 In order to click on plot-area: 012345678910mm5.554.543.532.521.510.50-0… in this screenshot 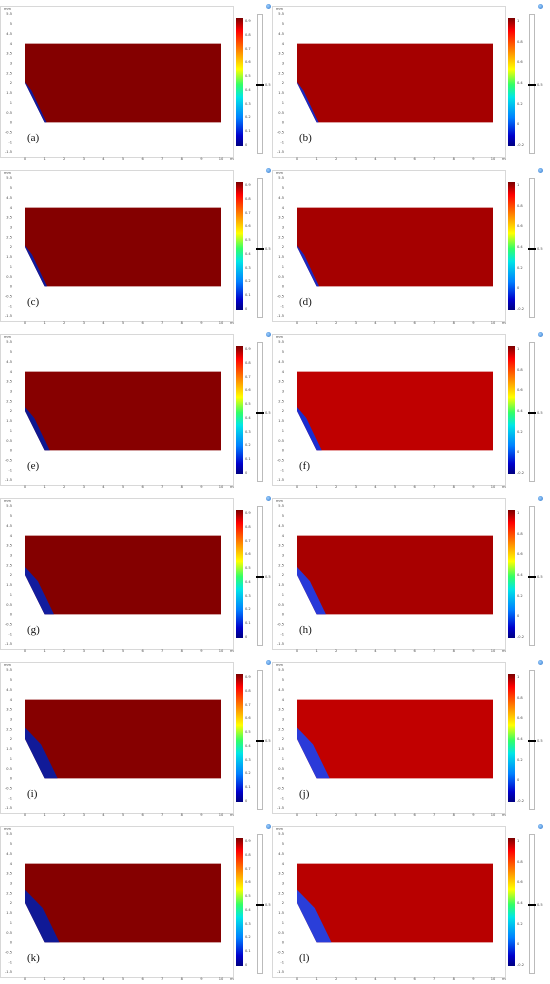, I will do `click(391, 83)`.